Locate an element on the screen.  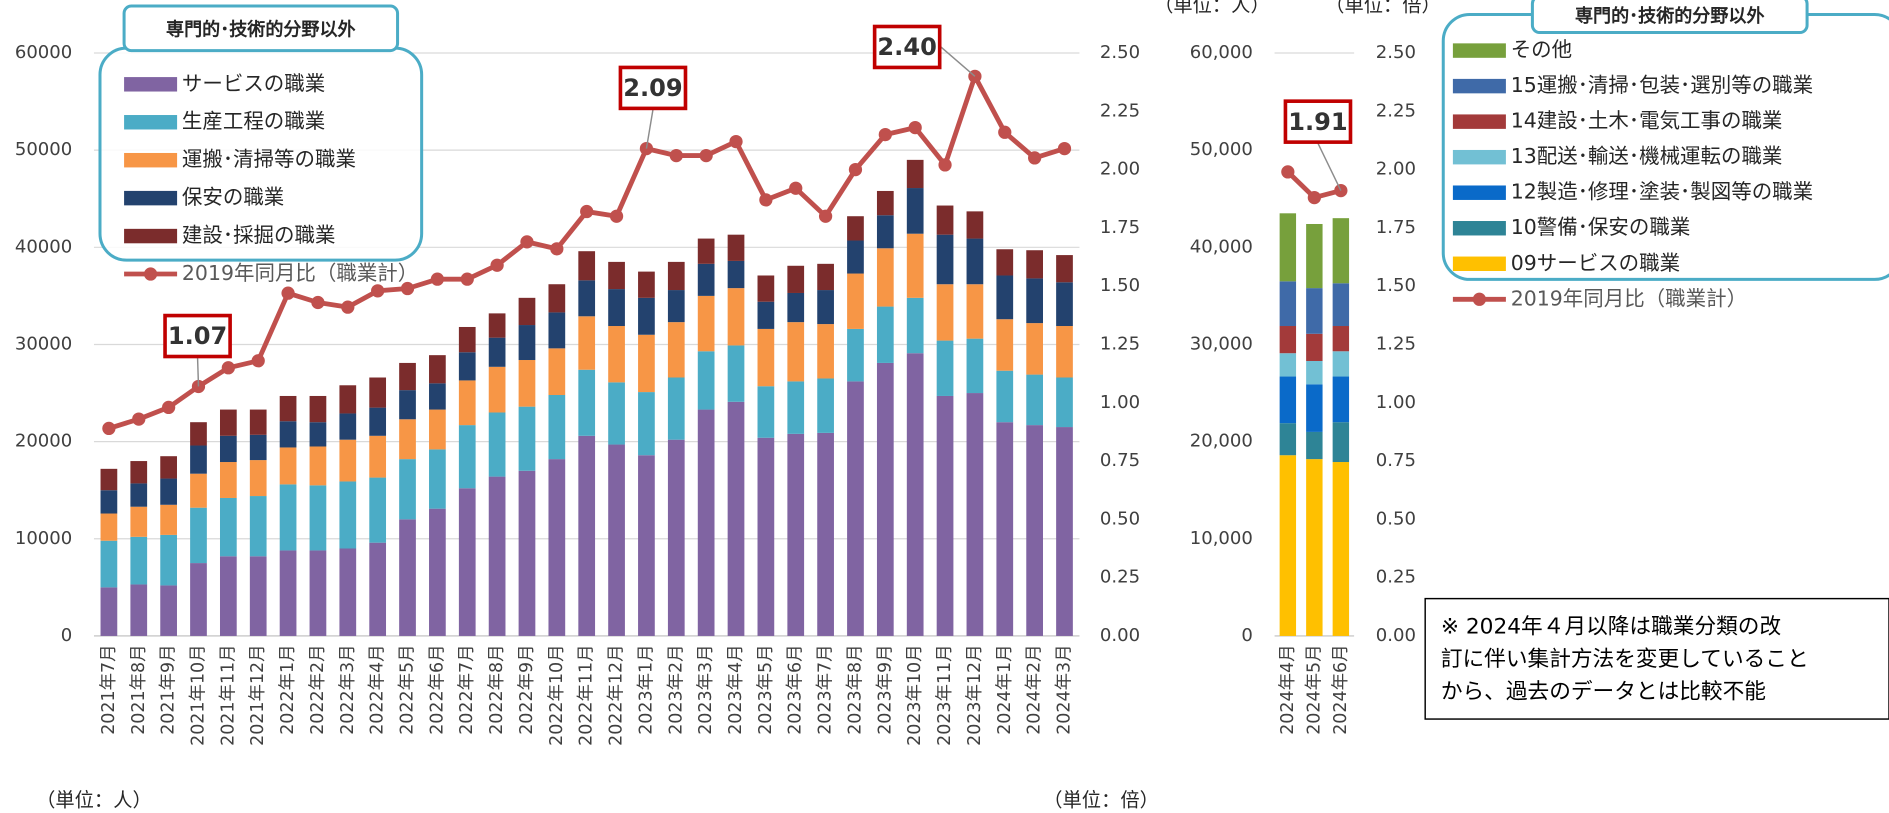
x-tick-label: 2023年1月 is located at coordinates (646, 689).